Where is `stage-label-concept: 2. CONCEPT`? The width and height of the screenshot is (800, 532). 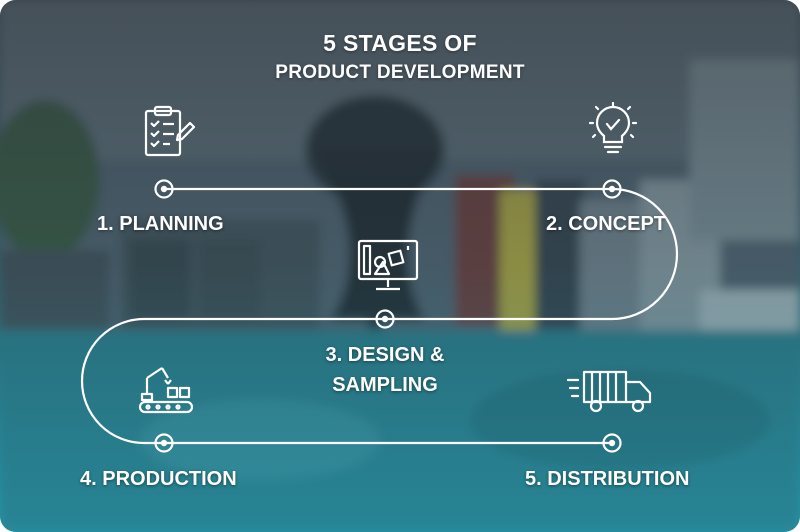 stage-label-concept: 2. CONCEPT is located at coordinates (606, 224).